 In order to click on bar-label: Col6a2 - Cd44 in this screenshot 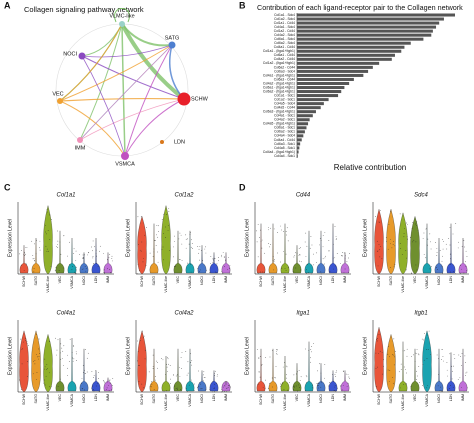, I will do `click(284, 67)`.